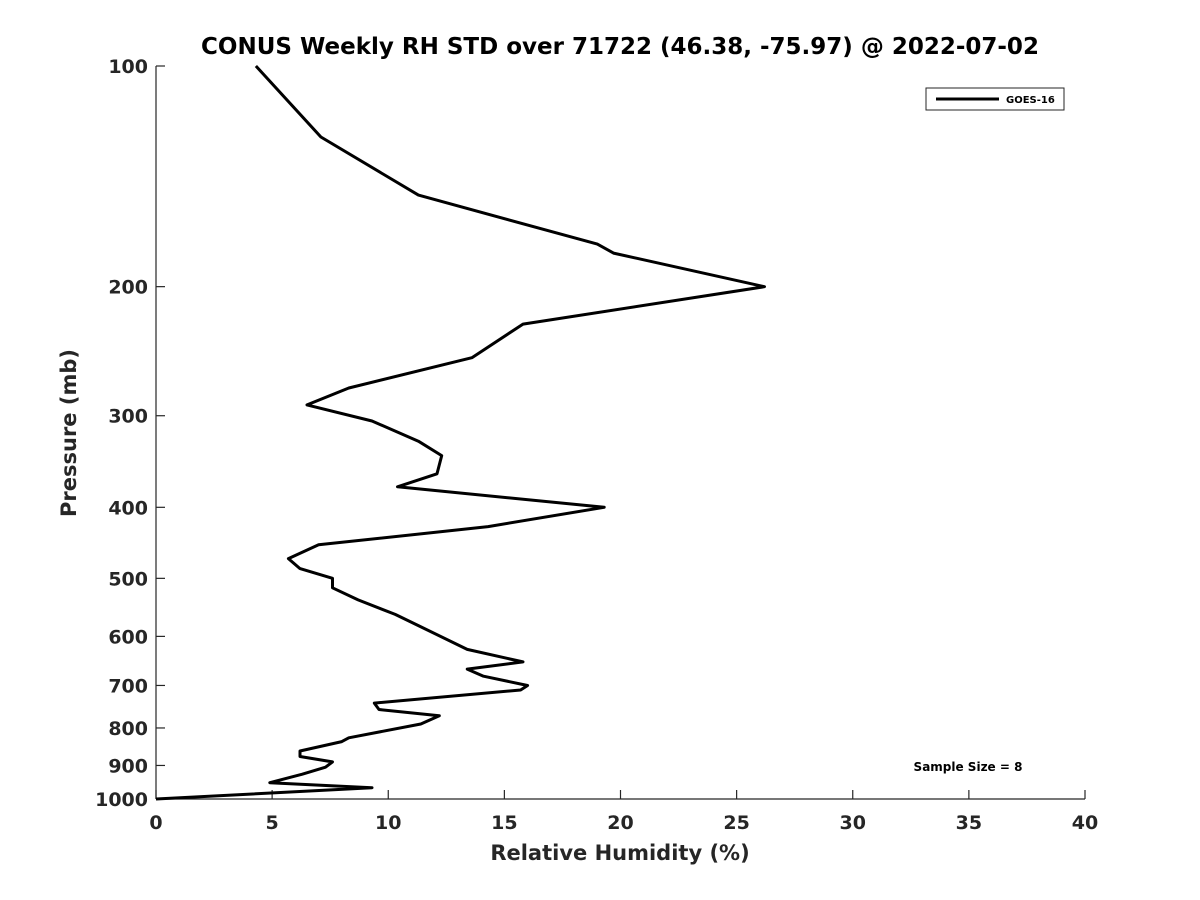  I want to click on x-tick-label: 15, so click(504, 823).